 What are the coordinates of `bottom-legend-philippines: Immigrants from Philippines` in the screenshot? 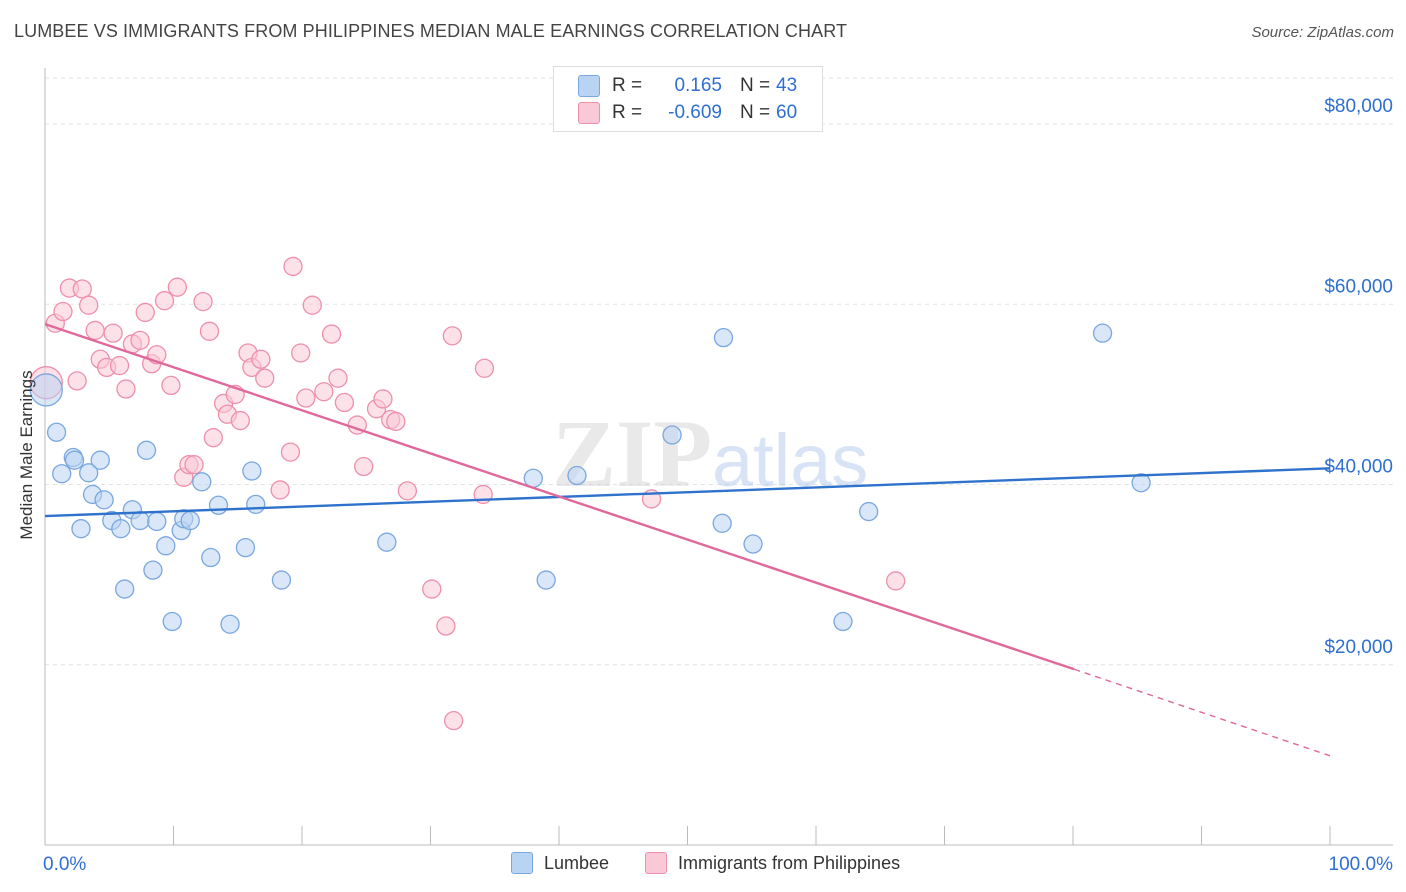 It's located at (772, 863).